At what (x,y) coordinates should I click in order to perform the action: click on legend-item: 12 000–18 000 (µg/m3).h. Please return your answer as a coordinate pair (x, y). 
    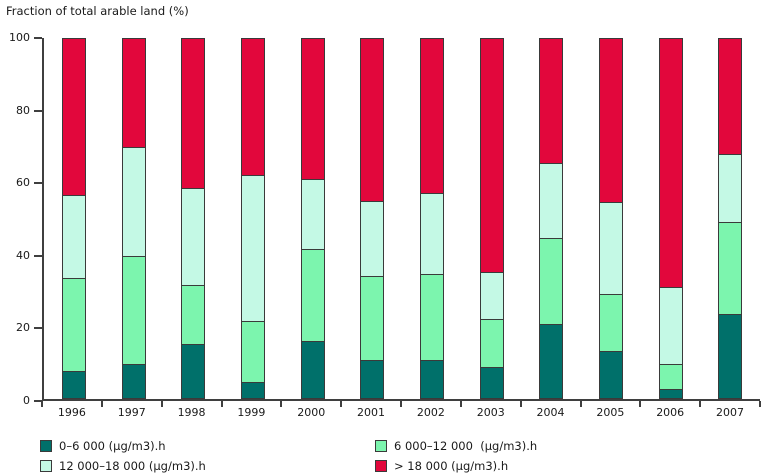
    Looking at the image, I should click on (207, 466).